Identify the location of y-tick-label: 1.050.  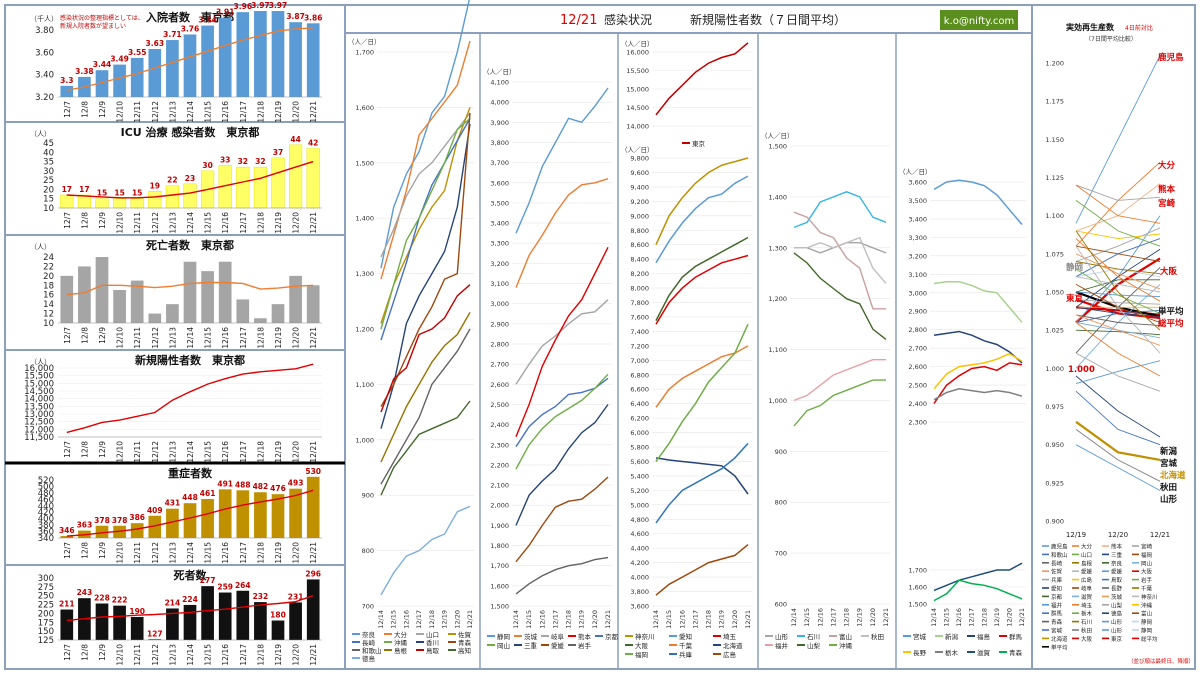
(1054, 293).